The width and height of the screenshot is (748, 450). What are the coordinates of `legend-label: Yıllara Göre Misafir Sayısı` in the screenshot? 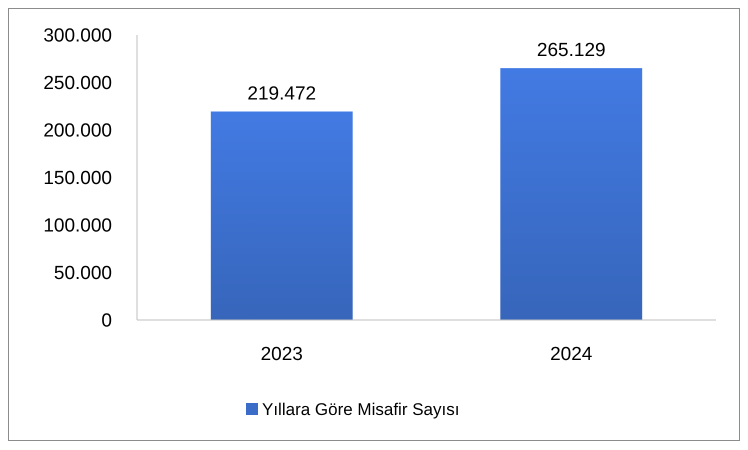 It's located at (361, 409).